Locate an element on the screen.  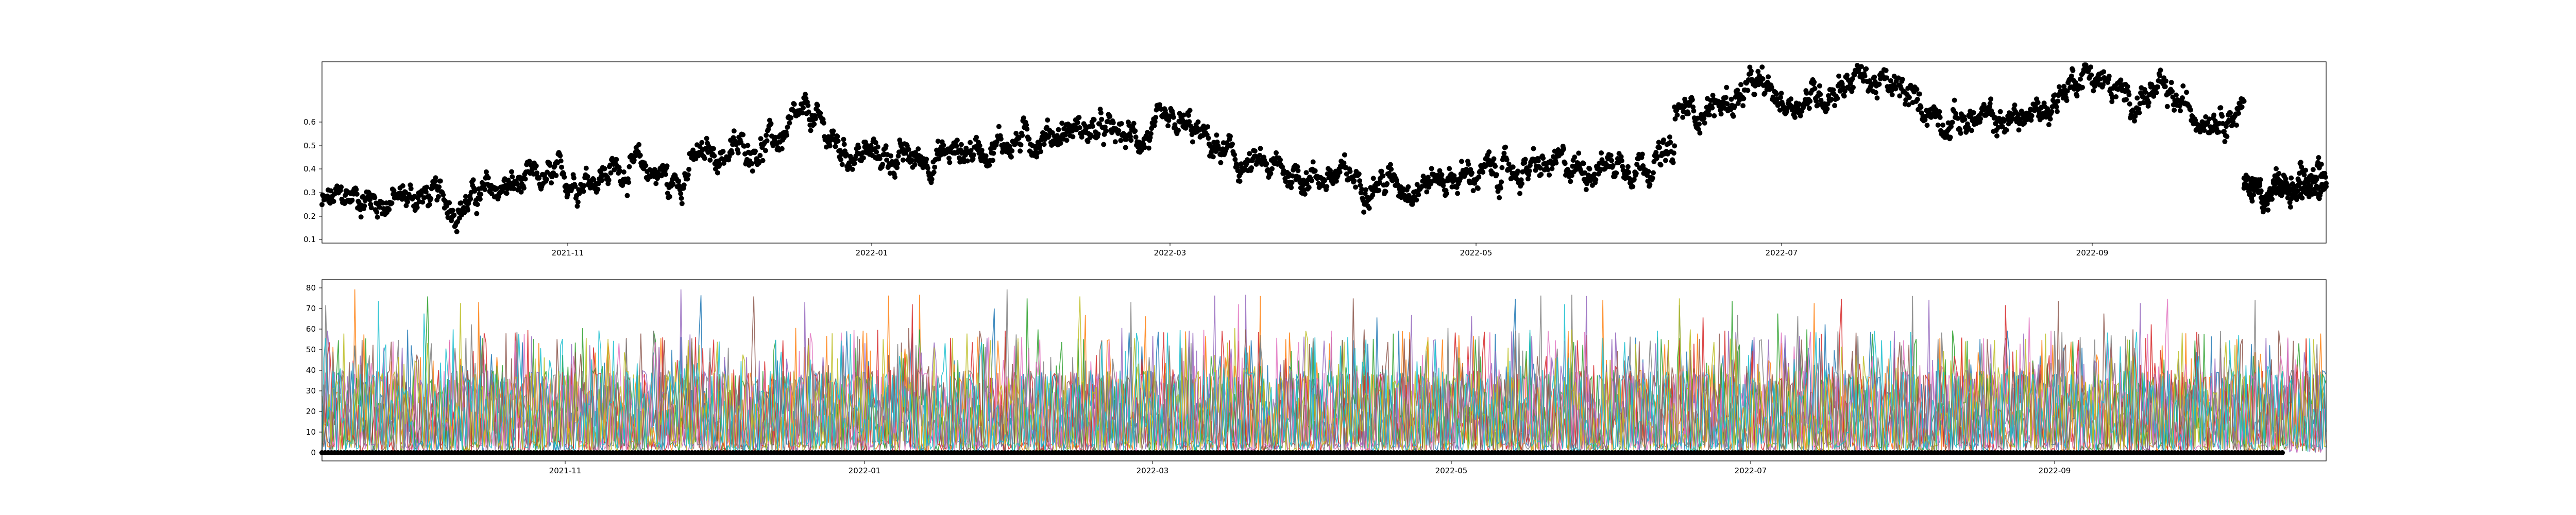
baseline-point is located at coordinates (2282, 453).